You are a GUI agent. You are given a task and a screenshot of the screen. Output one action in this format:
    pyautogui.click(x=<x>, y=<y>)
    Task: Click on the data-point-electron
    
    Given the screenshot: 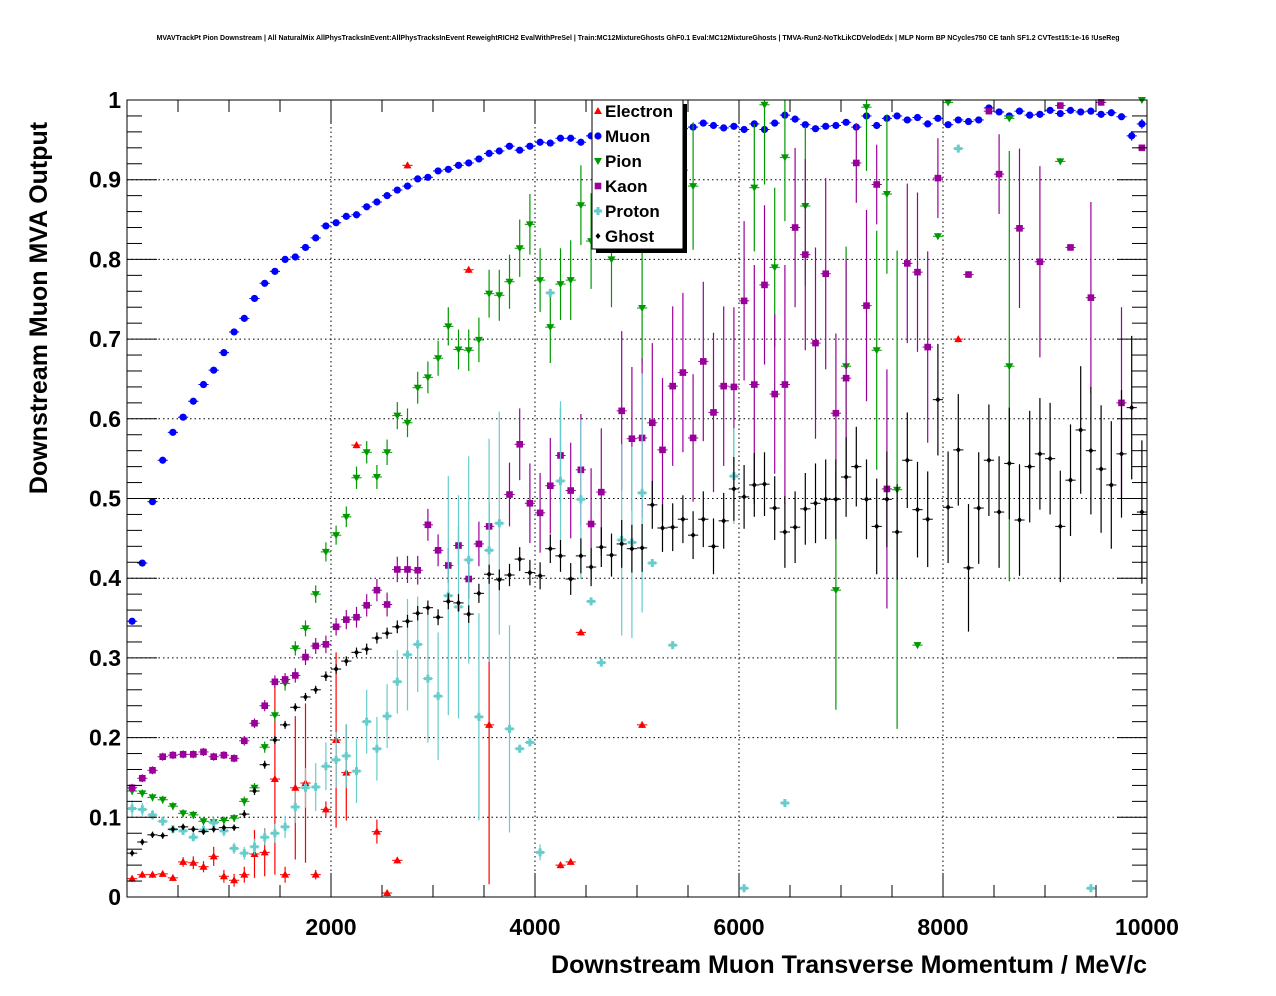 What is the action you would take?
    pyautogui.click(x=407, y=165)
    